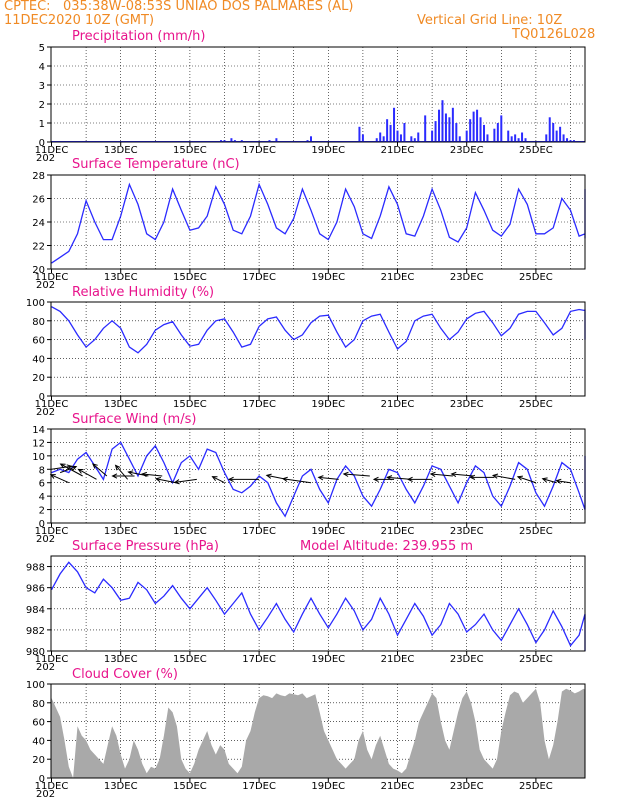  Describe the element at coordinates (38, 430) in the screenshot. I see `wind-ytick-label: 14` at that location.